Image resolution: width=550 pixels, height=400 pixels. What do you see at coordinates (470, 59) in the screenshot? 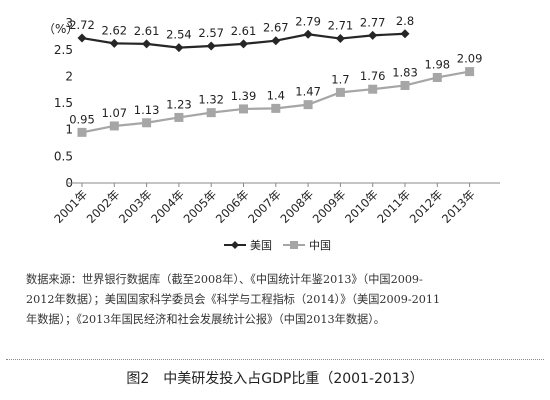
I see `data-label: 2.09` at bounding box center [470, 59].